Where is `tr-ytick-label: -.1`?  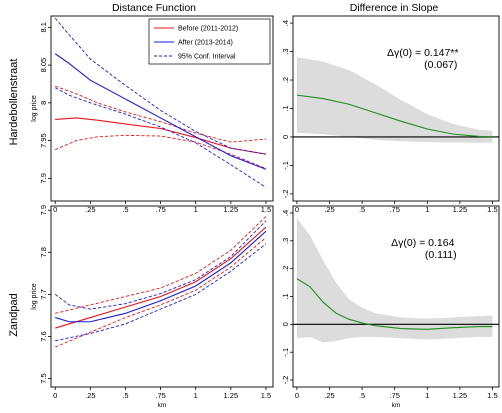
tr-ytick-label: -.1 is located at coordinates (285, 165).